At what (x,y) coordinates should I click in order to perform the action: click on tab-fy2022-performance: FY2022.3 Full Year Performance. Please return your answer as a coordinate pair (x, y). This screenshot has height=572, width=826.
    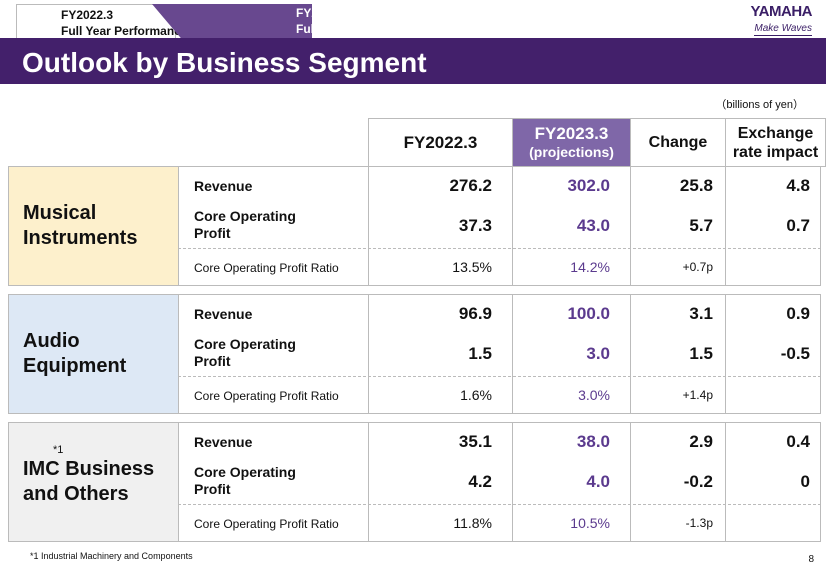
    Looking at the image, I should click on (102, 21).